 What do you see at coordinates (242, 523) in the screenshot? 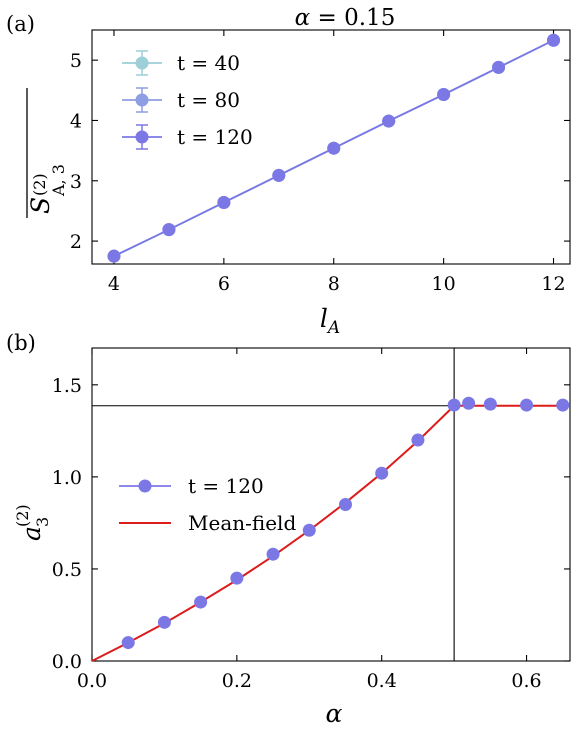
I see `legend-label: Mean-field` at bounding box center [242, 523].